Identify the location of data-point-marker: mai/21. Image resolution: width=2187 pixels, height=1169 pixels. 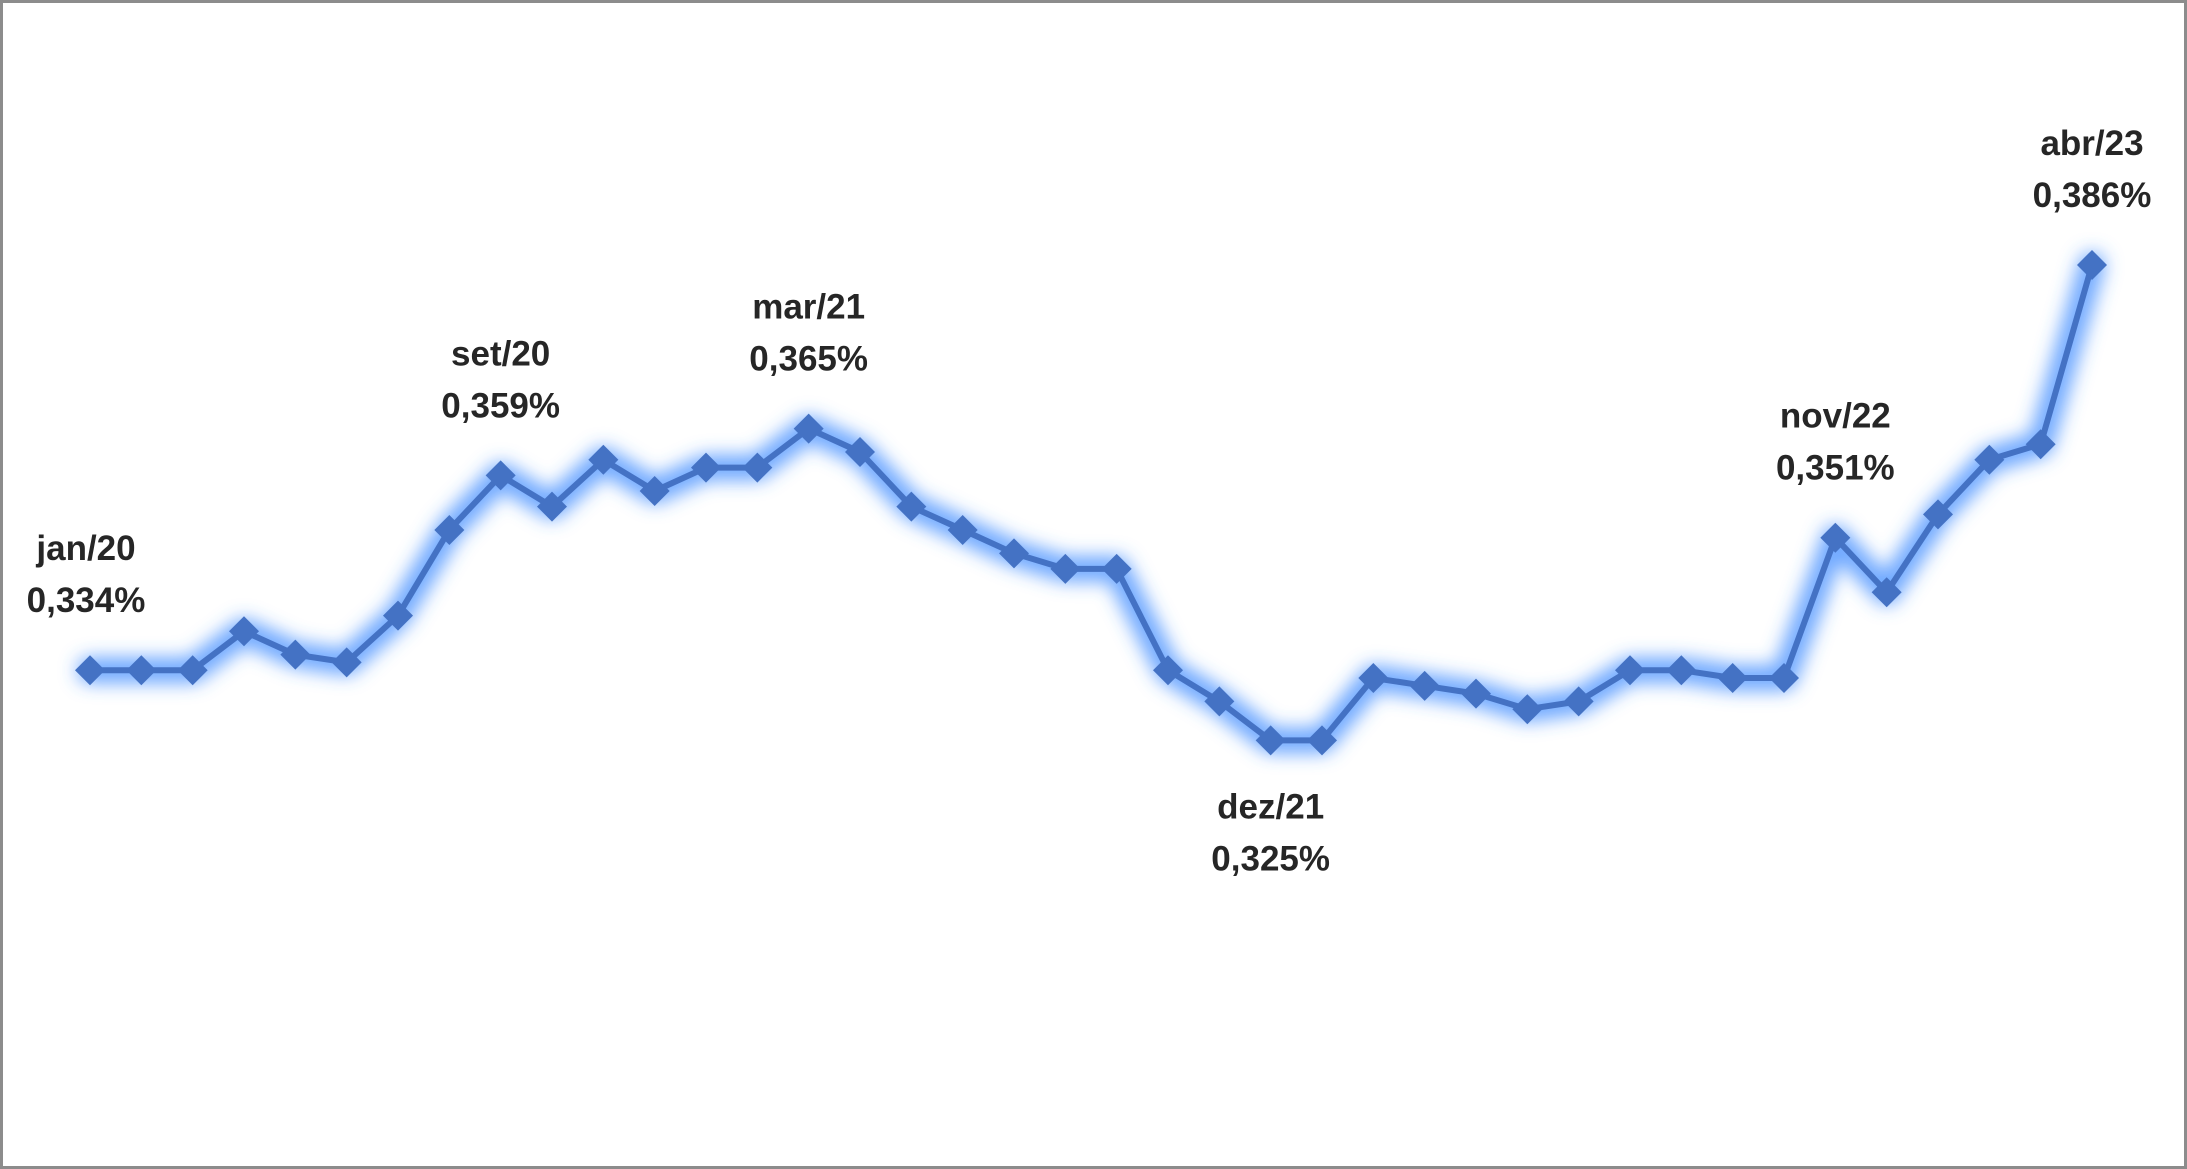
(911, 506).